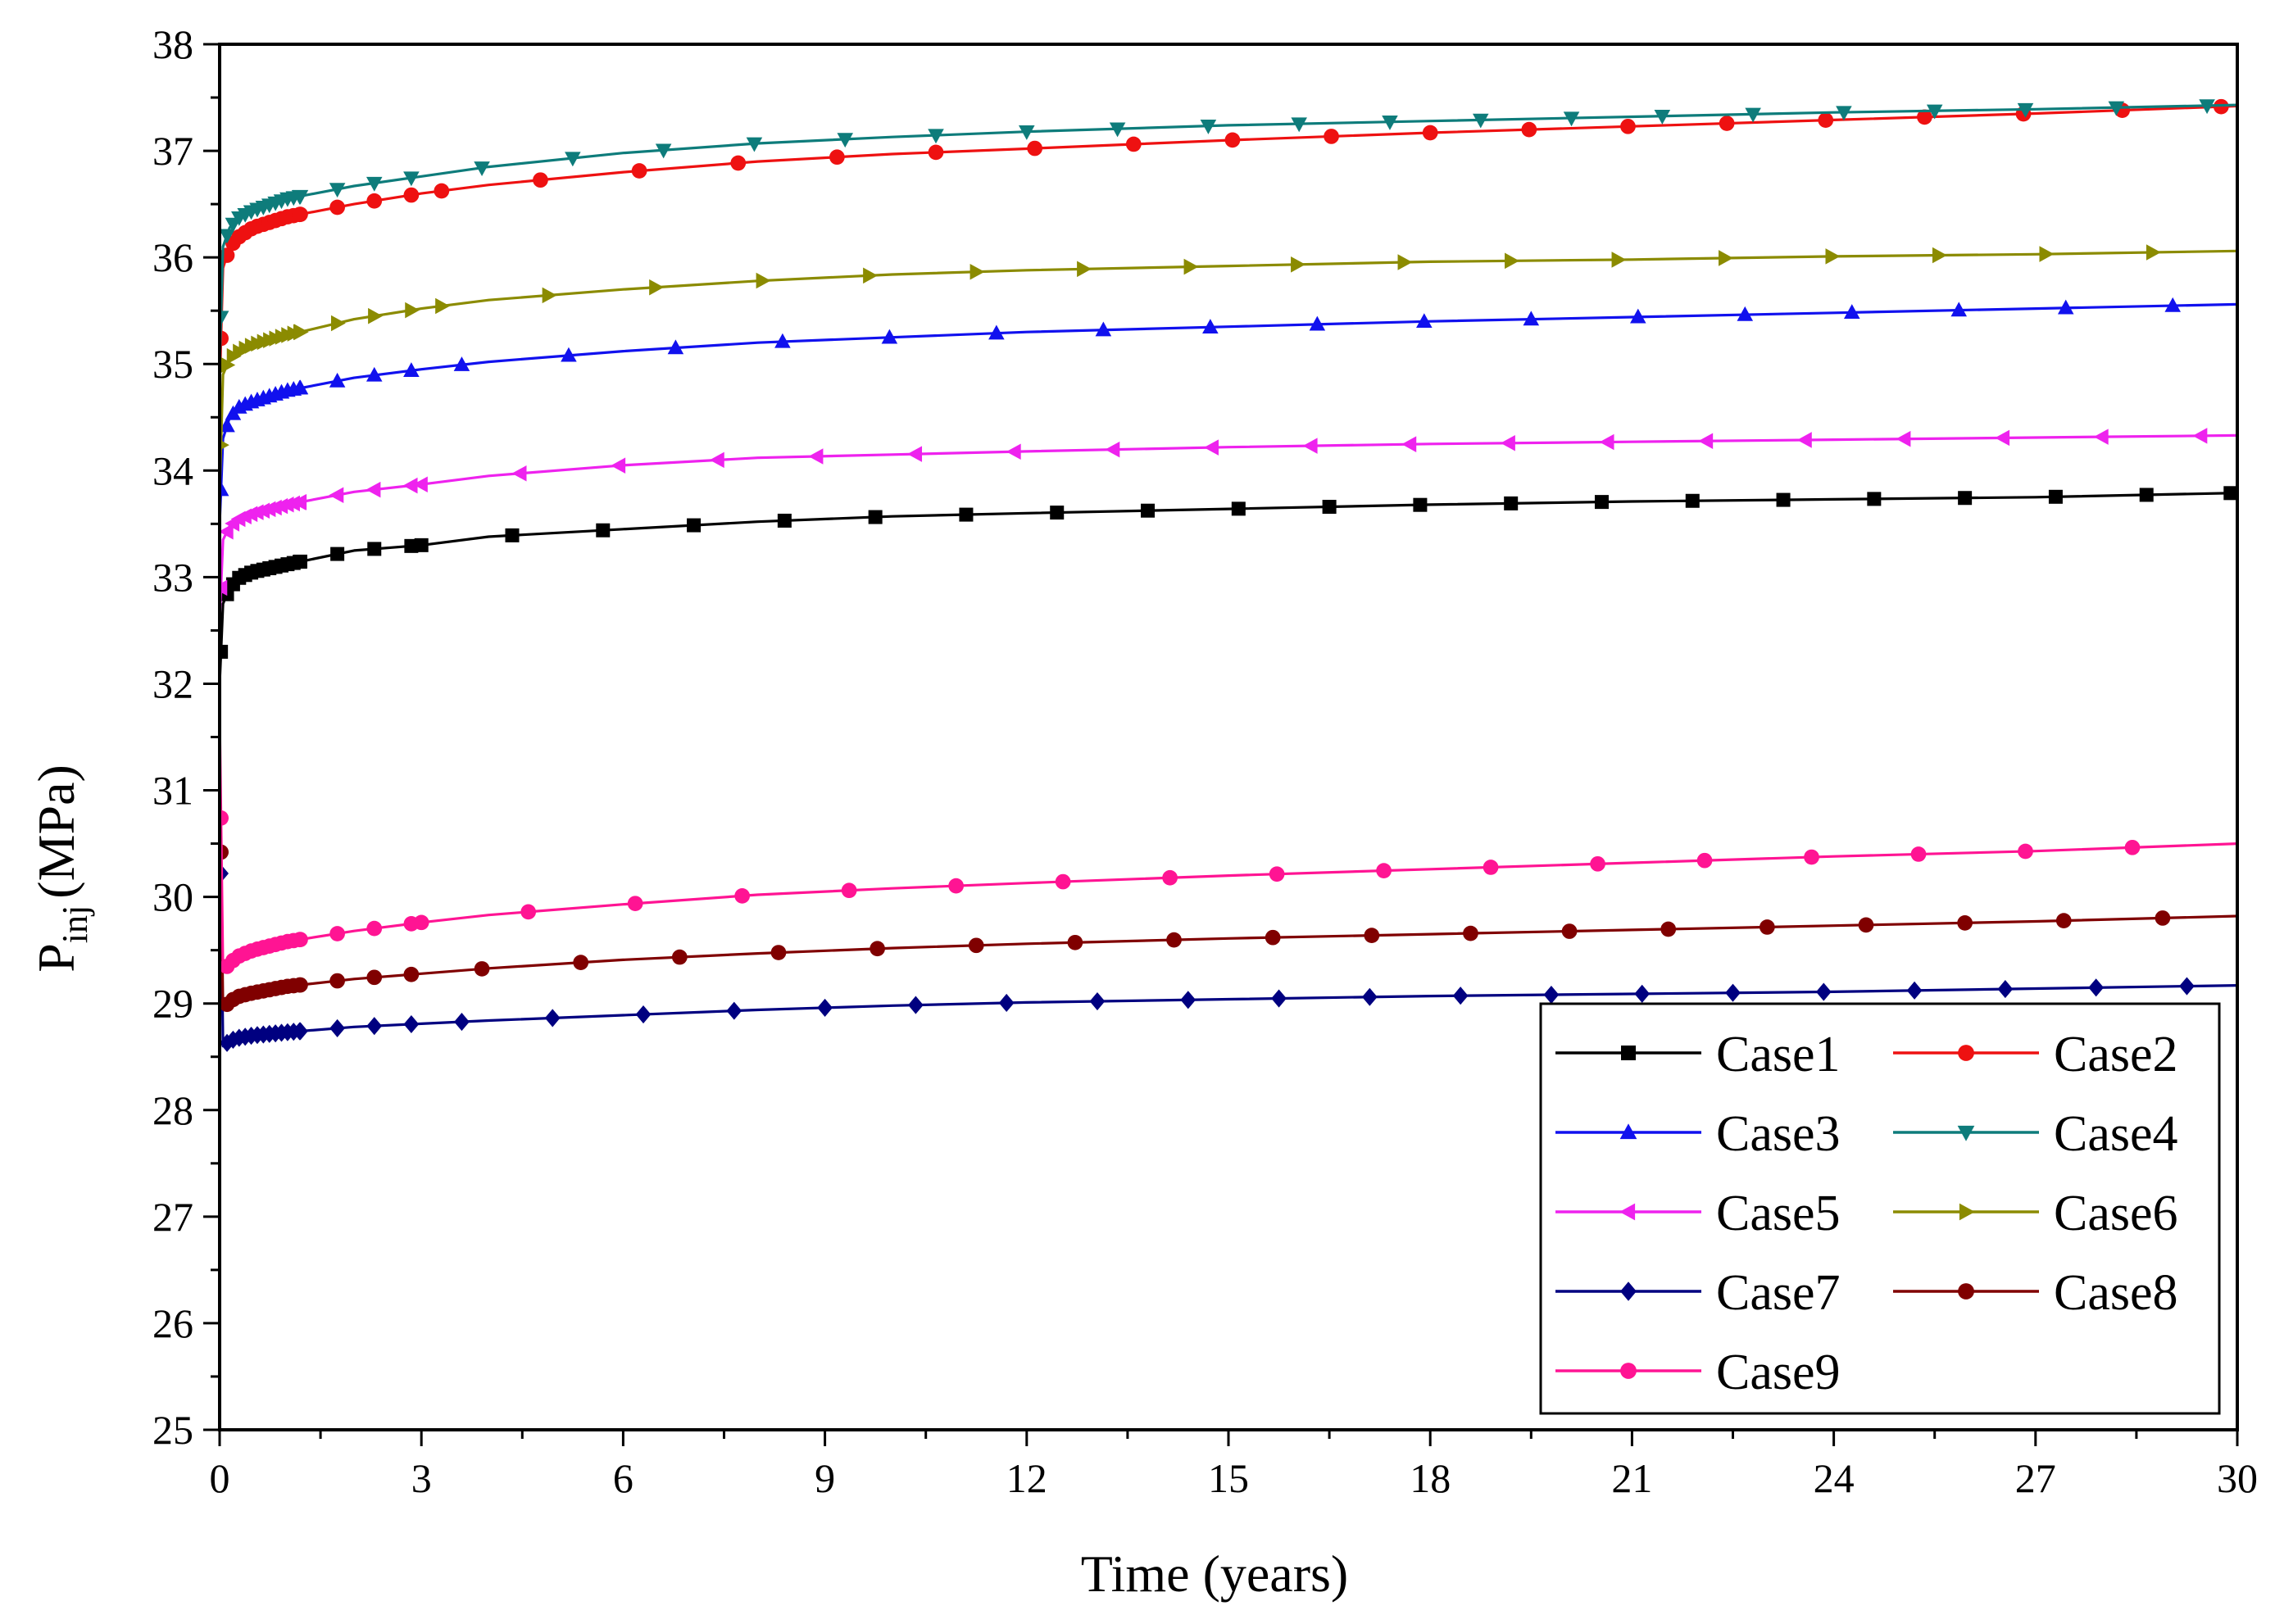  Describe the element at coordinates (1698, 1373) in the screenshot. I see `legend-entry-Case9: Case9` at that location.